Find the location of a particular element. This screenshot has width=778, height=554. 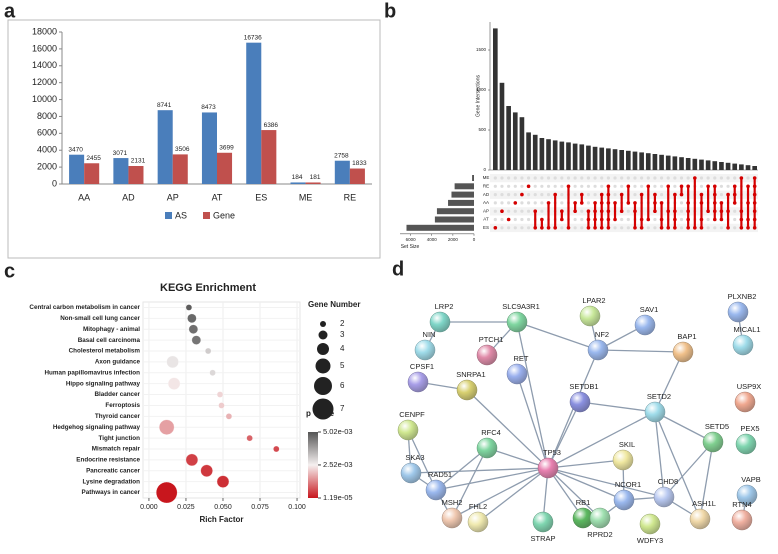

y-tick-label: Cholesterol metabolism is located at coordinates (105, 351).